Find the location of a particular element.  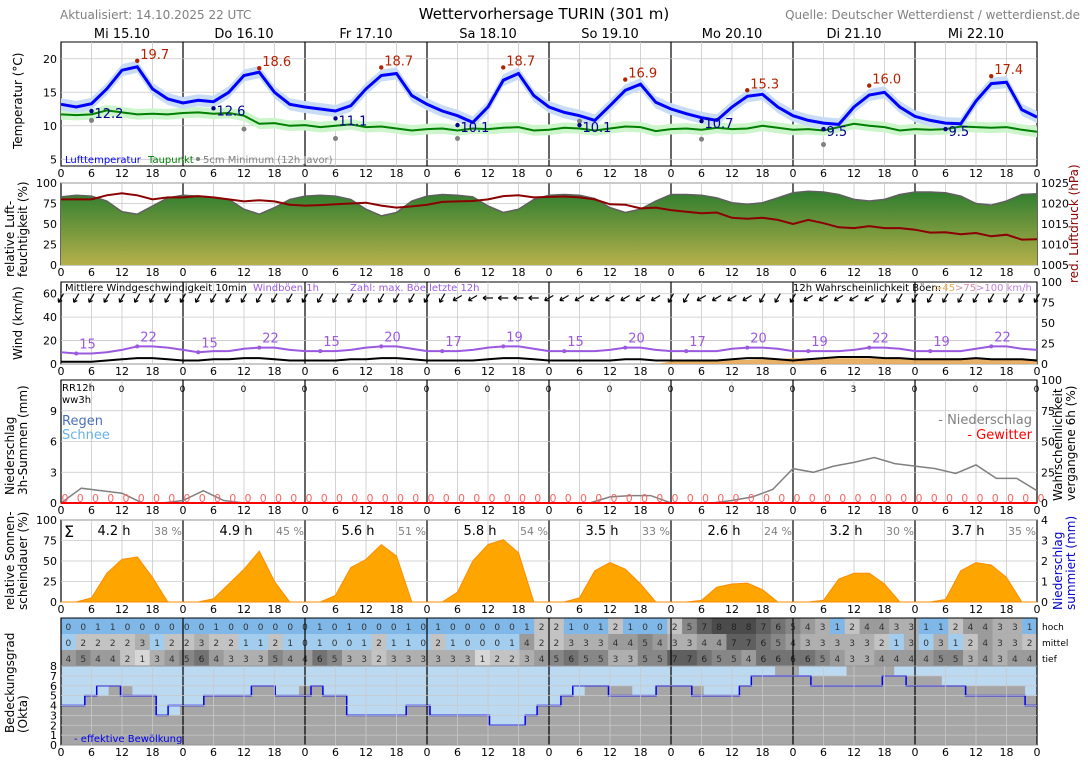

rr12h-value: 0 is located at coordinates (976, 390).